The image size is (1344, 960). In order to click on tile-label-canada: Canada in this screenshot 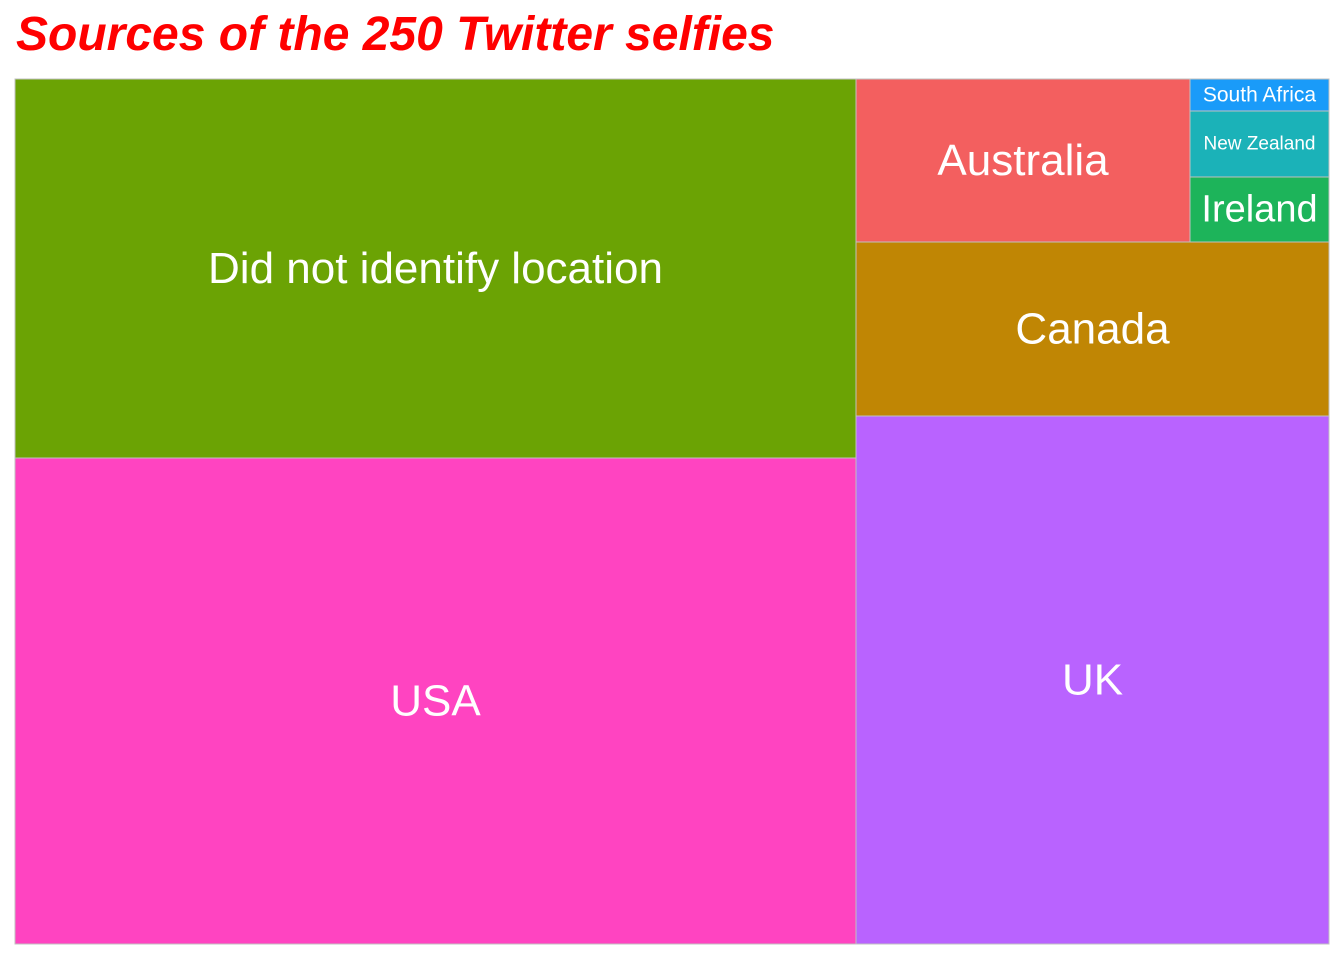, I will do `click(1092, 329)`.